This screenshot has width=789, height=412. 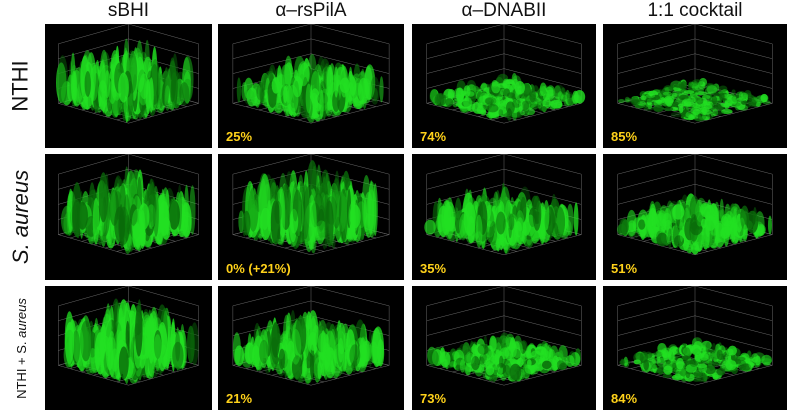 I want to click on row-label-text: NTHI + S. aureus, so click(x=21, y=348).